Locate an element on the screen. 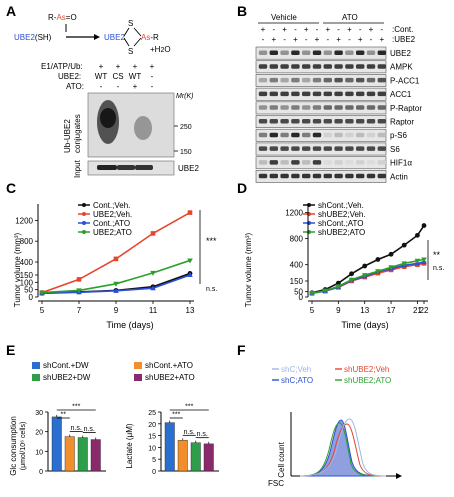 The height and width of the screenshot is (497, 454). e0-ytick-label-3: 30 is located at coordinates (39, 413).